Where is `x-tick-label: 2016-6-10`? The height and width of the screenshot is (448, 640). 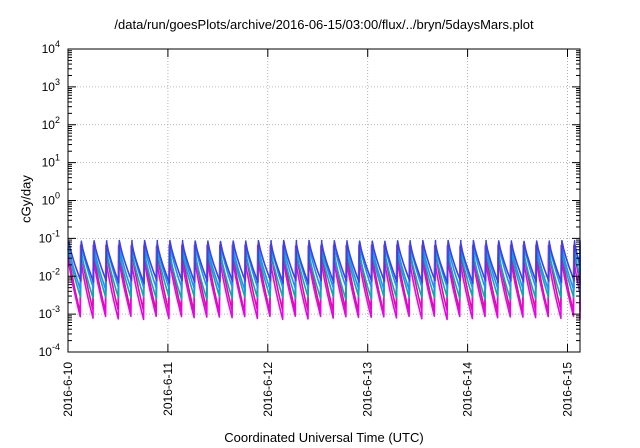 x-tick-label: 2016-6-10 is located at coordinates (68, 389).